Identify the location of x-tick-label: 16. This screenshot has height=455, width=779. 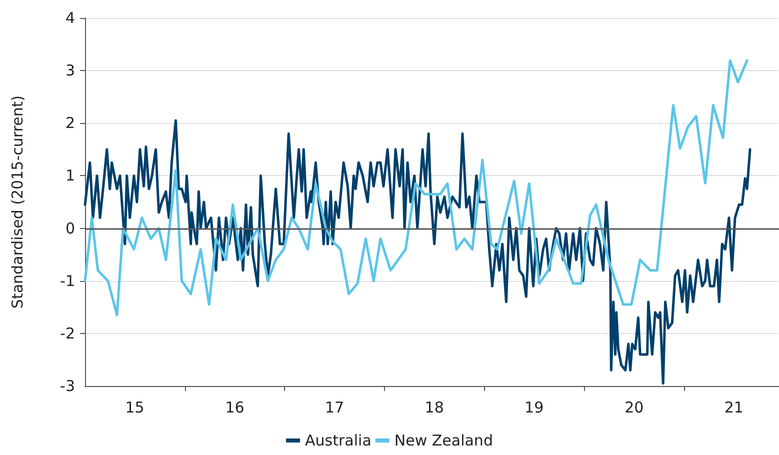
(234, 407).